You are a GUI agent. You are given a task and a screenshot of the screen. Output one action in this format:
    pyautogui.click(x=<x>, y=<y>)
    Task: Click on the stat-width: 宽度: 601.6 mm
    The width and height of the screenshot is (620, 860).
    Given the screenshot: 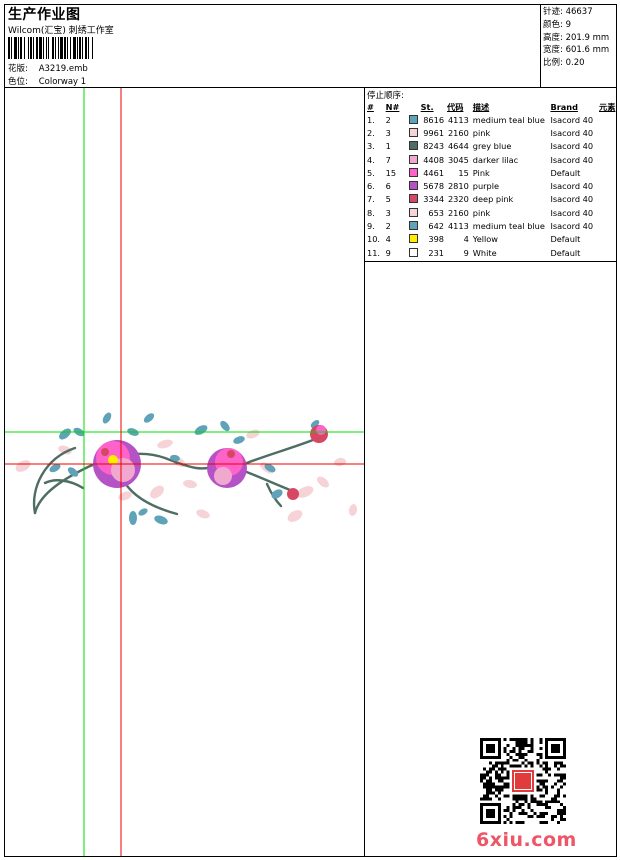 What is the action you would take?
    pyautogui.click(x=576, y=50)
    